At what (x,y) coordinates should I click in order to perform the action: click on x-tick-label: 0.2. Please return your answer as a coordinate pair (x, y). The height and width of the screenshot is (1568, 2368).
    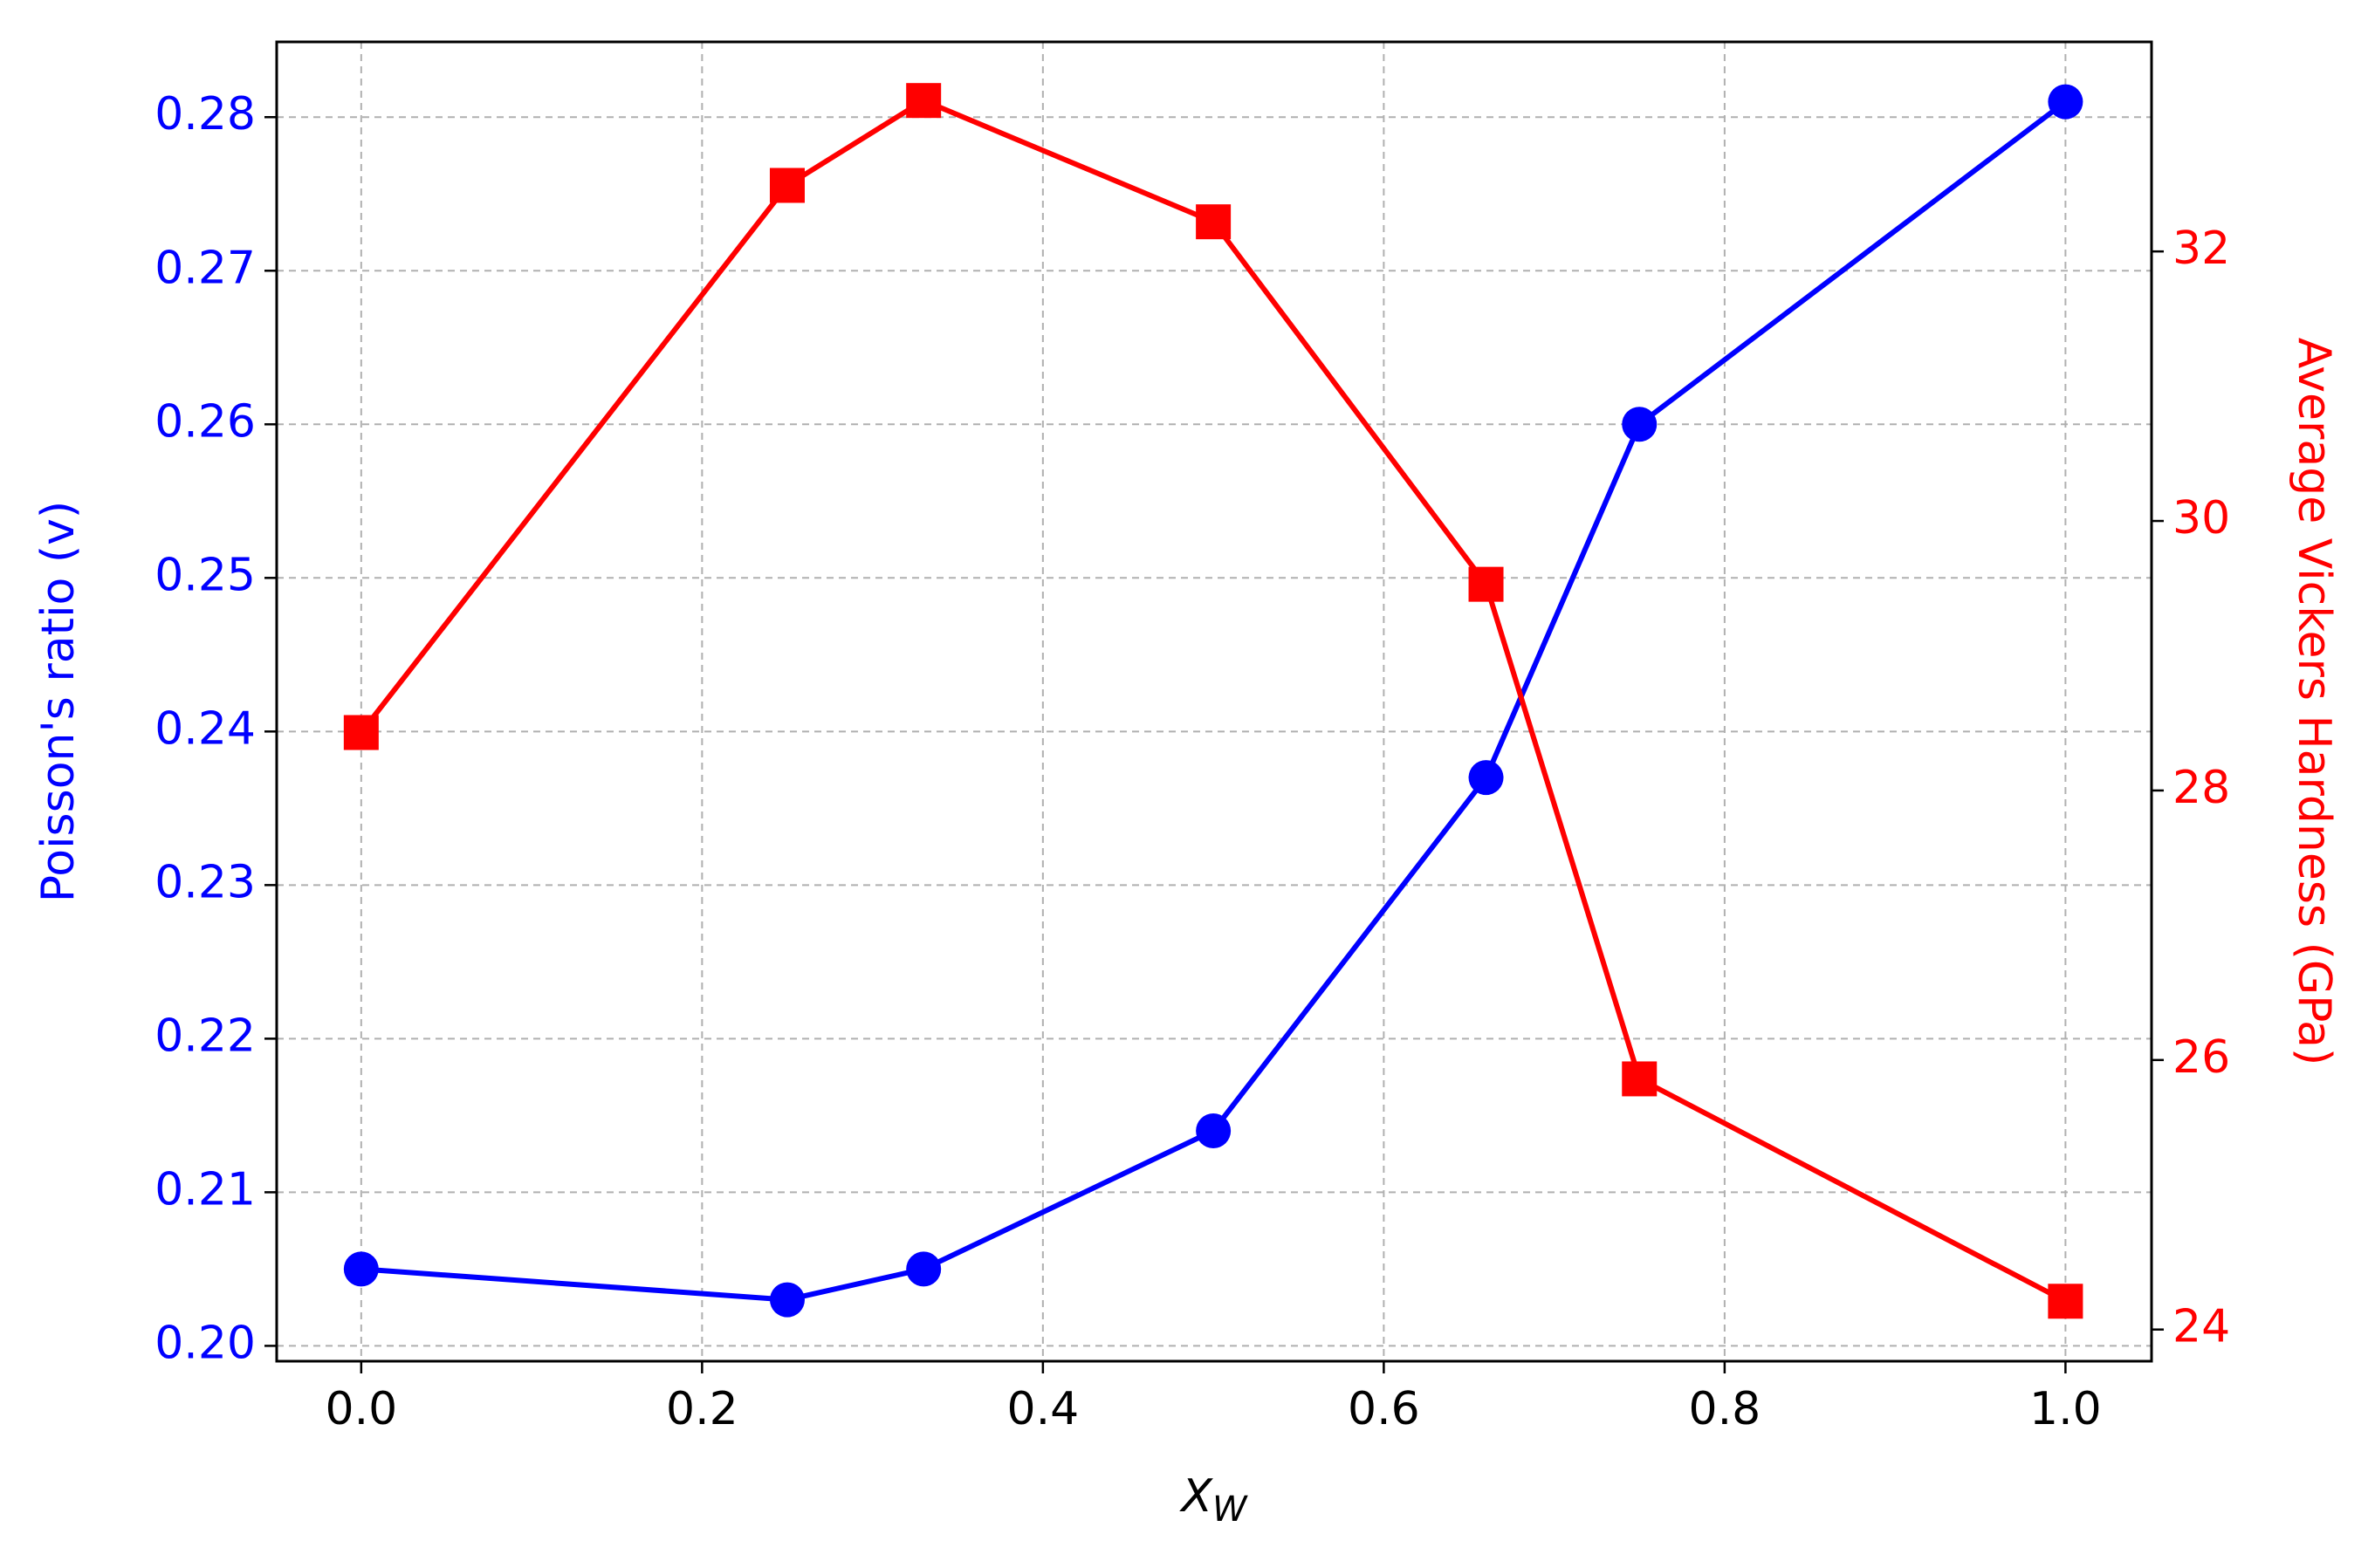
    Looking at the image, I should click on (702, 1409).